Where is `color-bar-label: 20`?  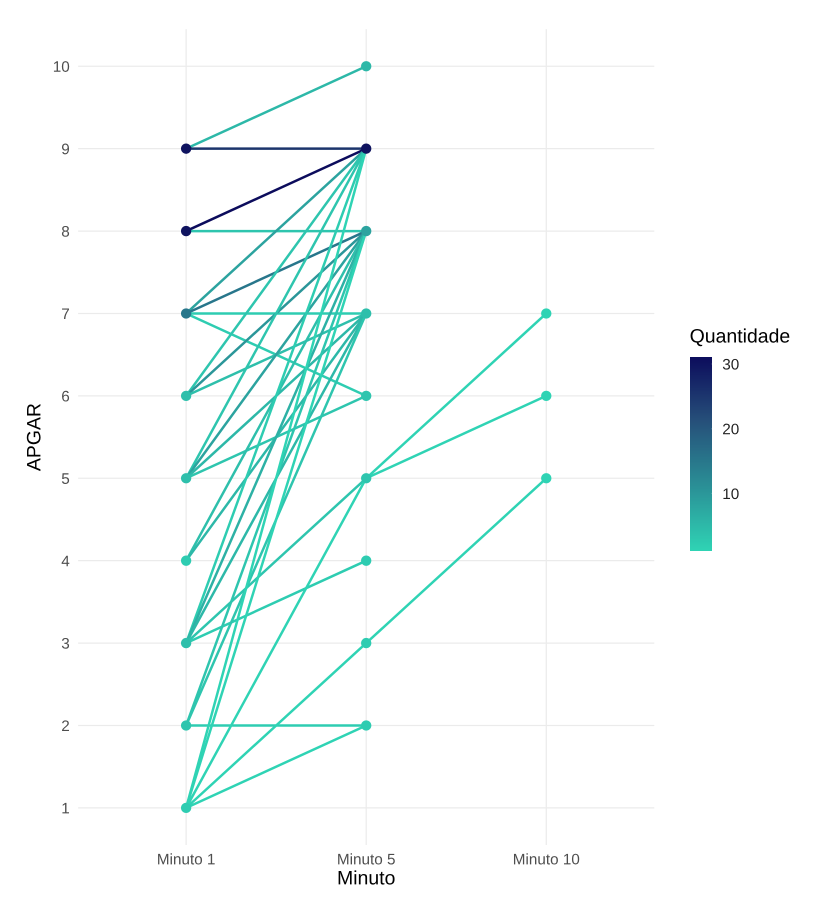
color-bar-label: 20 is located at coordinates (731, 429).